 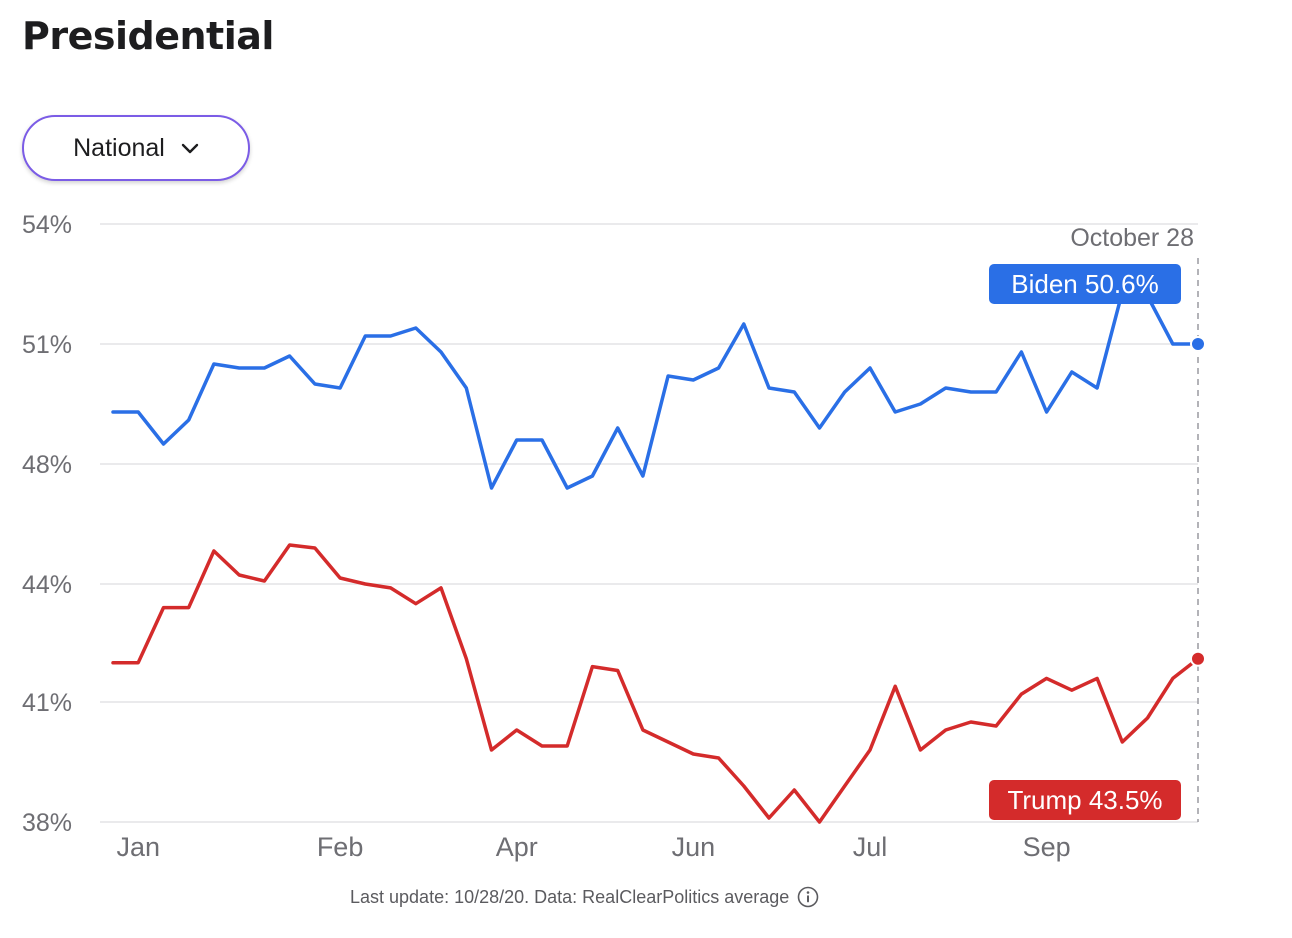 What do you see at coordinates (517, 847) in the screenshot?
I see `x-tick-label: Apr` at bounding box center [517, 847].